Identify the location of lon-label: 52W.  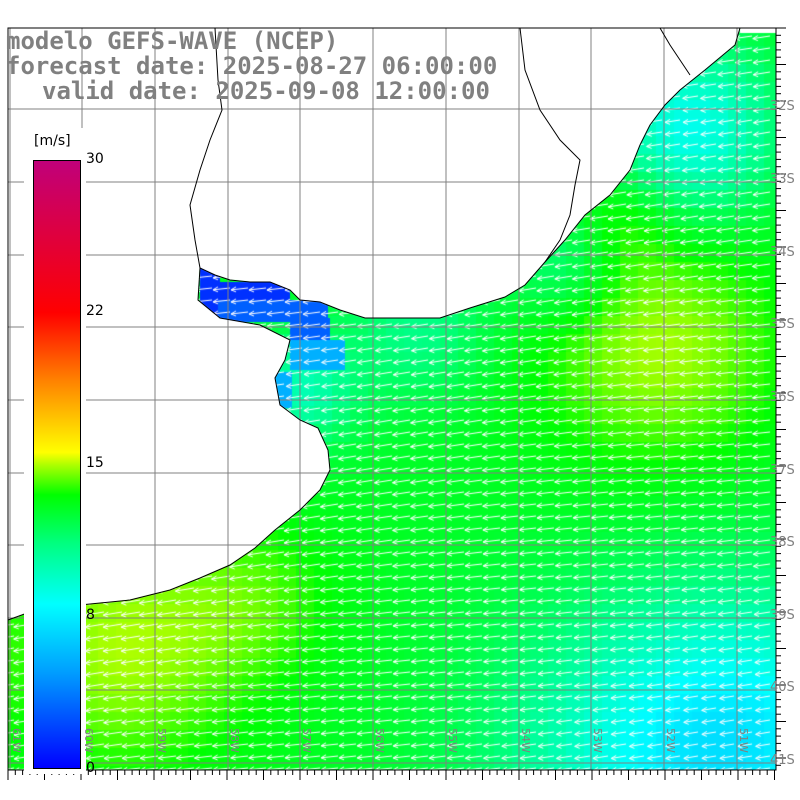
(670, 740).